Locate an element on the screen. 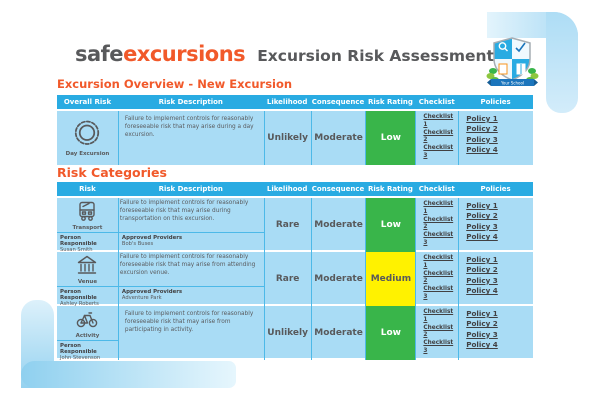 The height and width of the screenshot is (400, 600). risk-label: Transport is located at coordinates (87, 228).